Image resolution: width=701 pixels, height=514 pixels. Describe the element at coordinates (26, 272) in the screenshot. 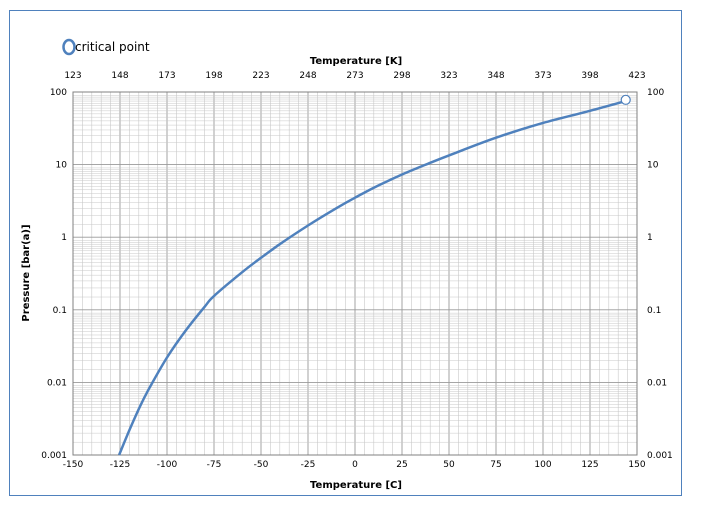

I see `y-axis-title: Pressure [bar(a)]` at that location.